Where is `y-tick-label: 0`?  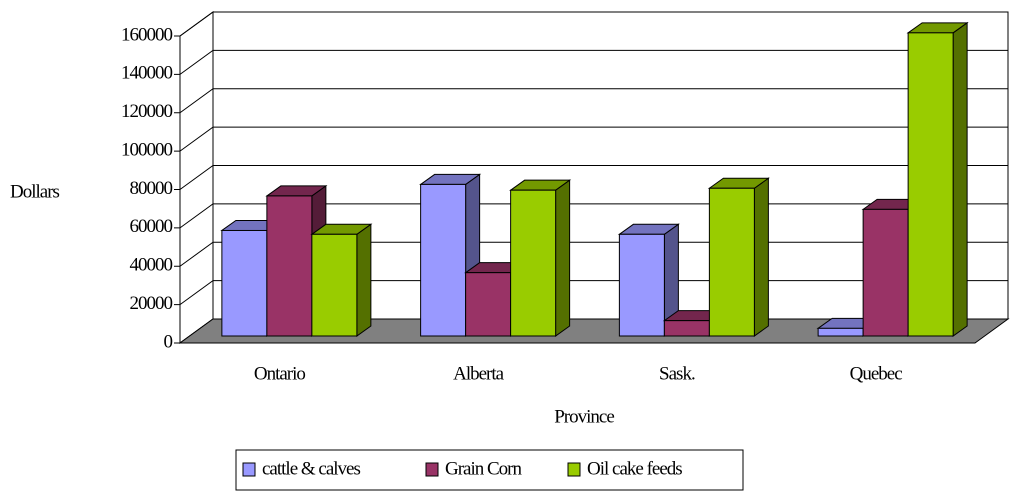 y-tick-label: 0 is located at coordinates (168, 341).